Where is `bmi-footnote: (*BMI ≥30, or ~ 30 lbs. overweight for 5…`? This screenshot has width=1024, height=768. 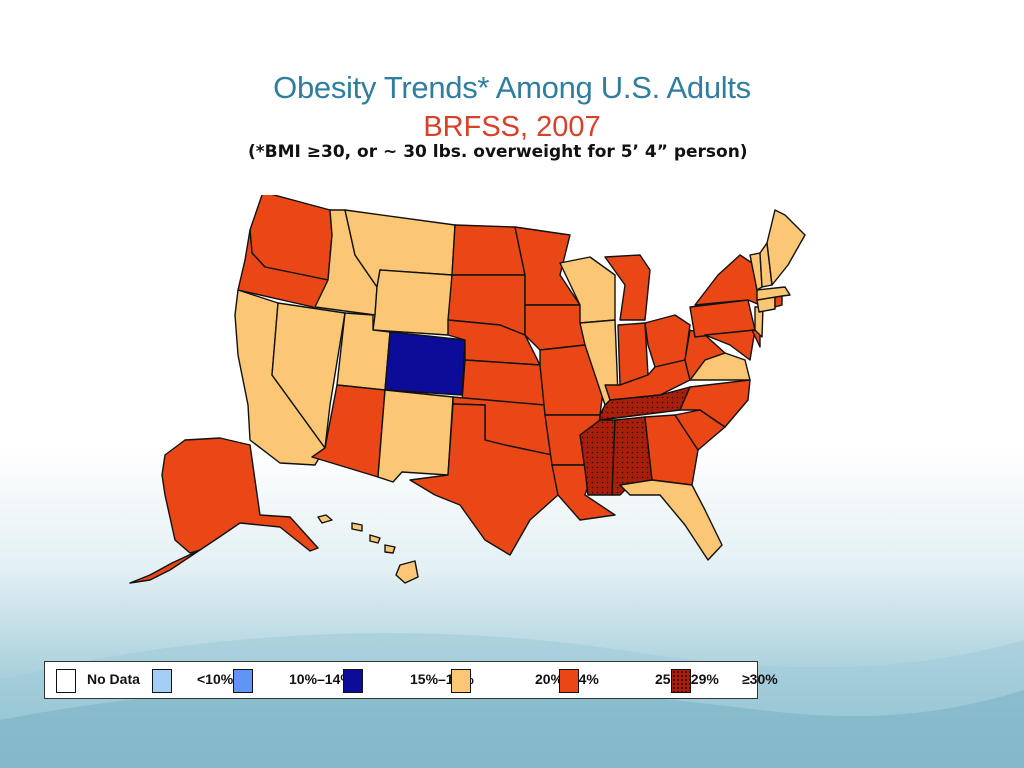 bmi-footnote: (*BMI ≥30, or ~ 30 lbs. overweight for 5… is located at coordinates (498, 152).